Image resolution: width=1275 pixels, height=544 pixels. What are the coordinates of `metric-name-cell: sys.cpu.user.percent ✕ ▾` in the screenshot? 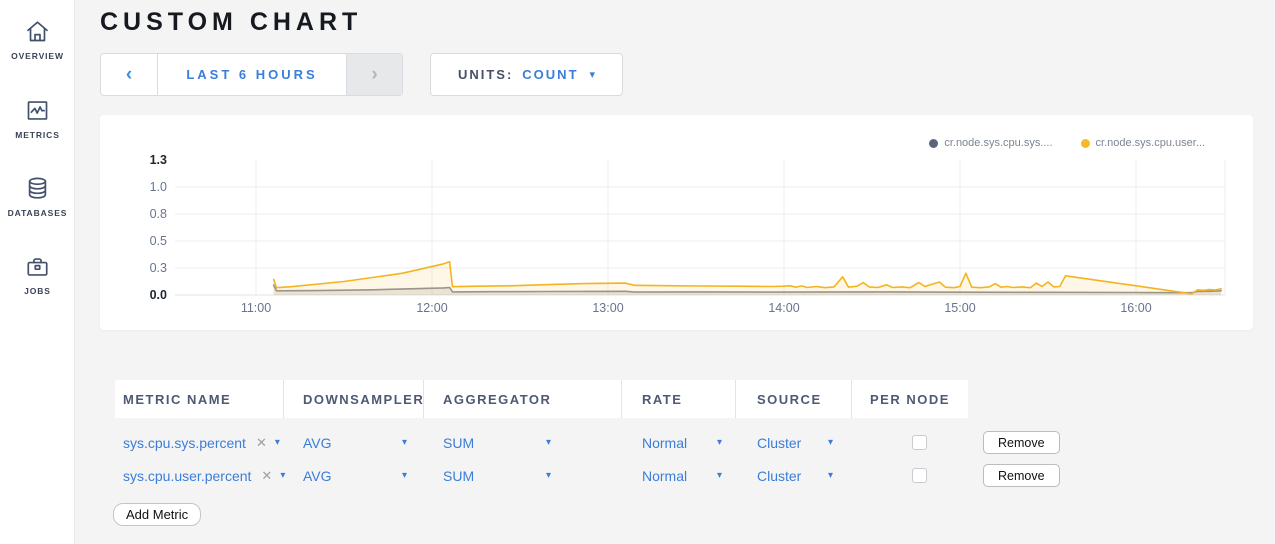 It's located at (200, 475).